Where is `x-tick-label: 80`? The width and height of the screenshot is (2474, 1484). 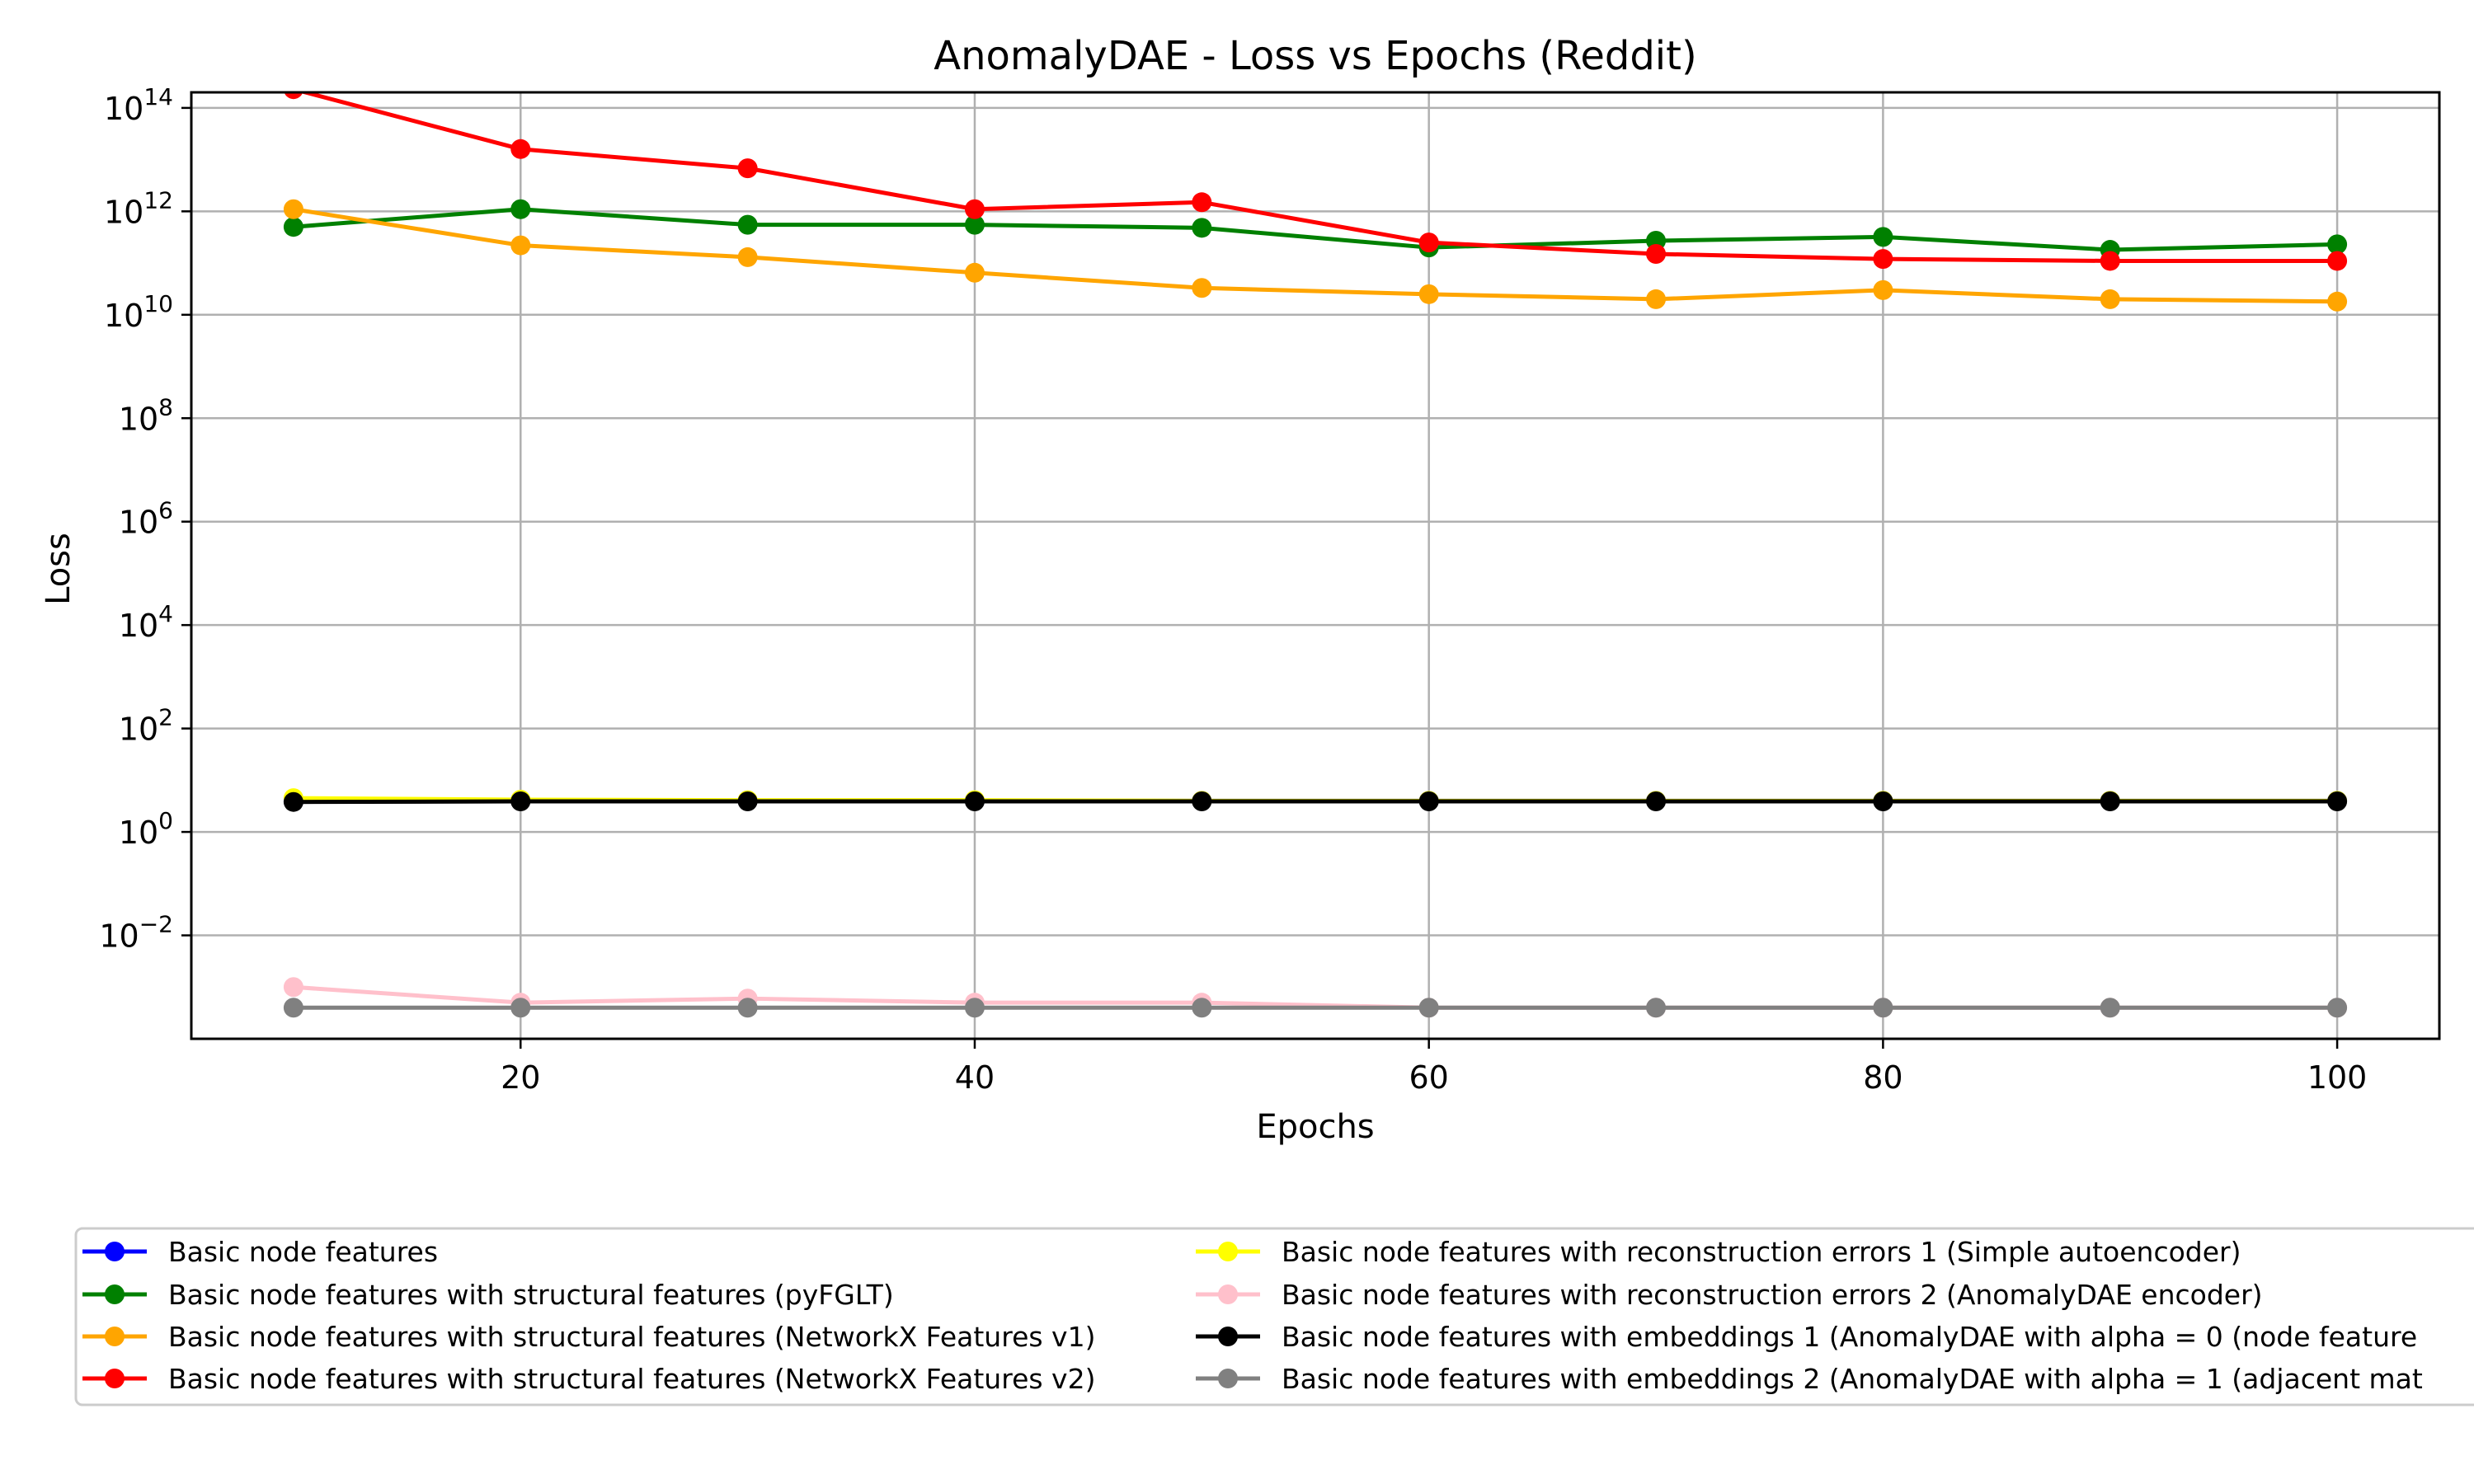
x-tick-label: 80 is located at coordinates (1883, 1077).